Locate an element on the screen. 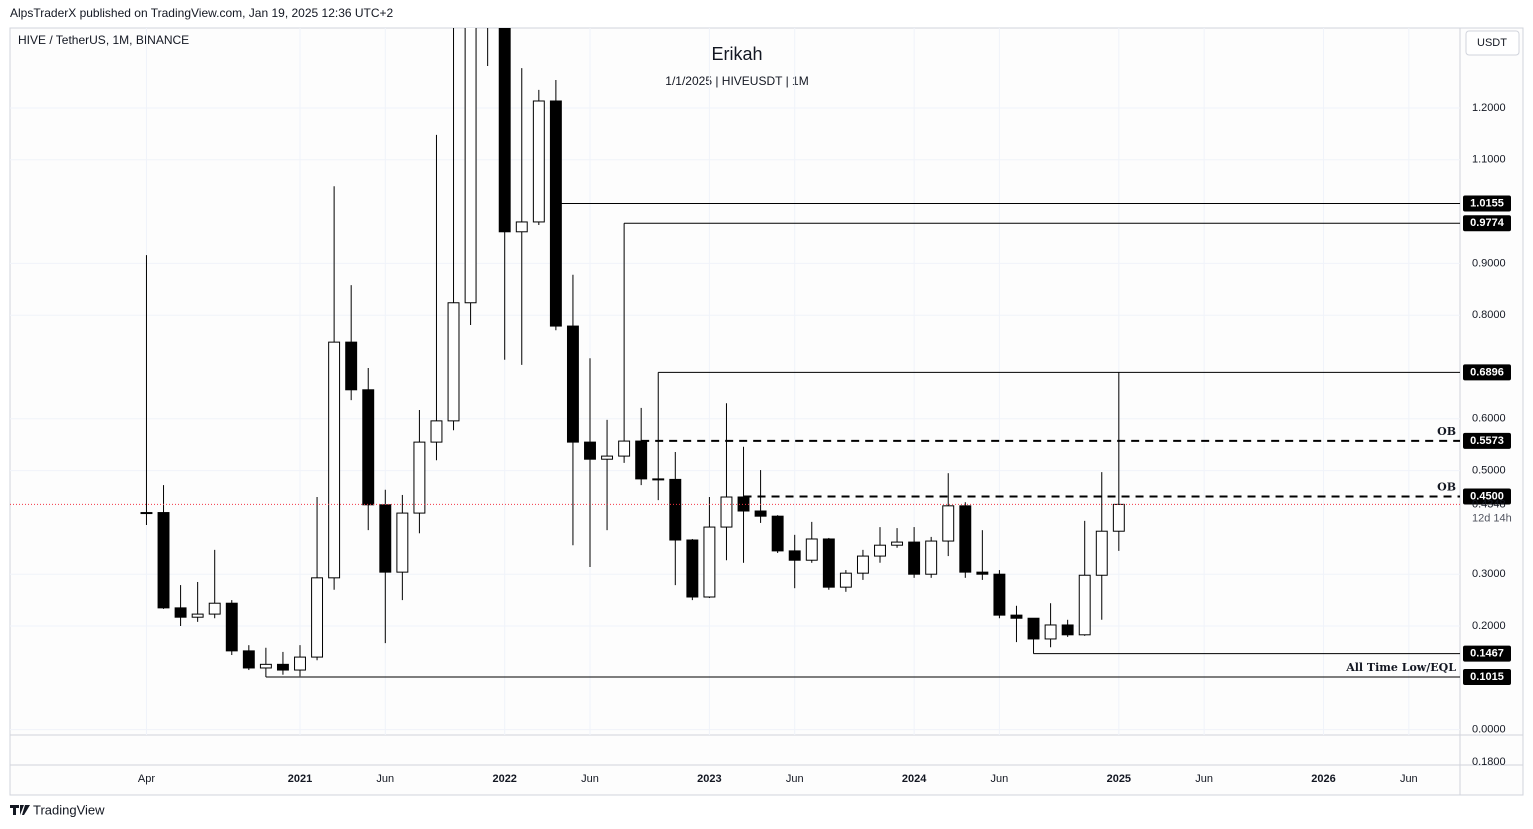 Image resolution: width=1533 pixels, height=829 pixels. x-tick-label: 2023 is located at coordinates (709, 779).